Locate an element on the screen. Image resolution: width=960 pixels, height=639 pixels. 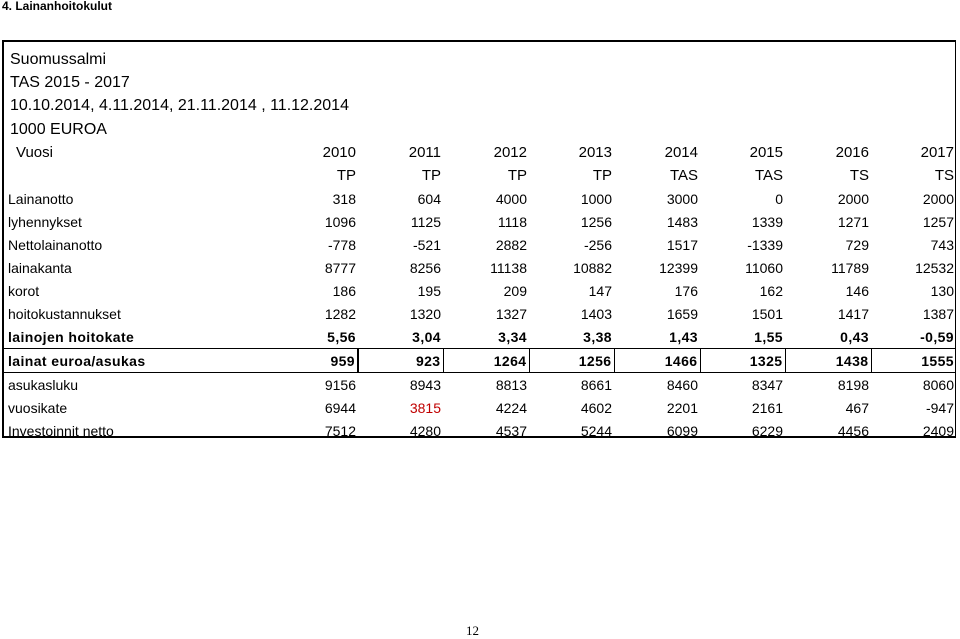
year-cell: 2012 is located at coordinates (510, 152).